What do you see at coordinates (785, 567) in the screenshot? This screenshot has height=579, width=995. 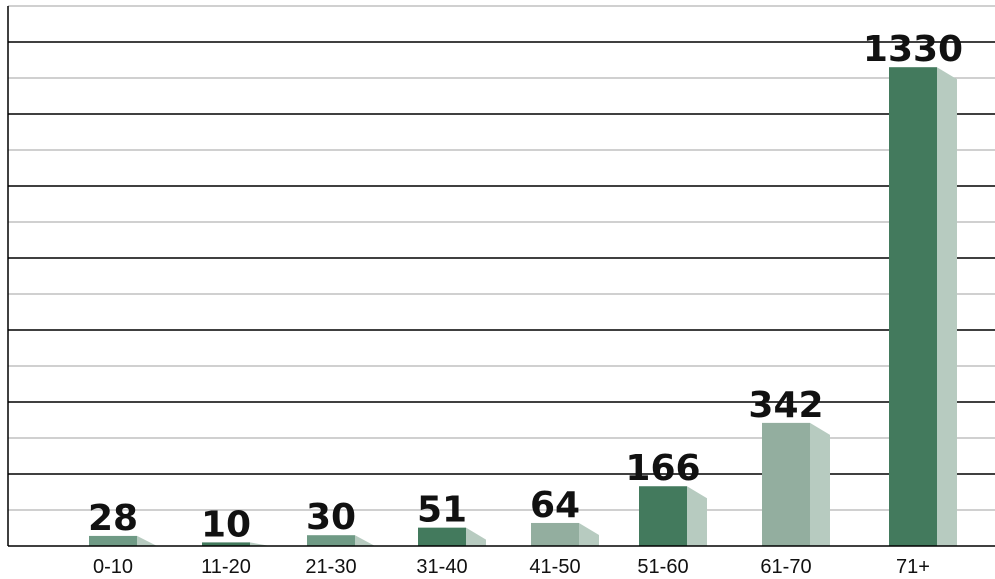 I see `category-label-61-70: 61-70` at bounding box center [785, 567].